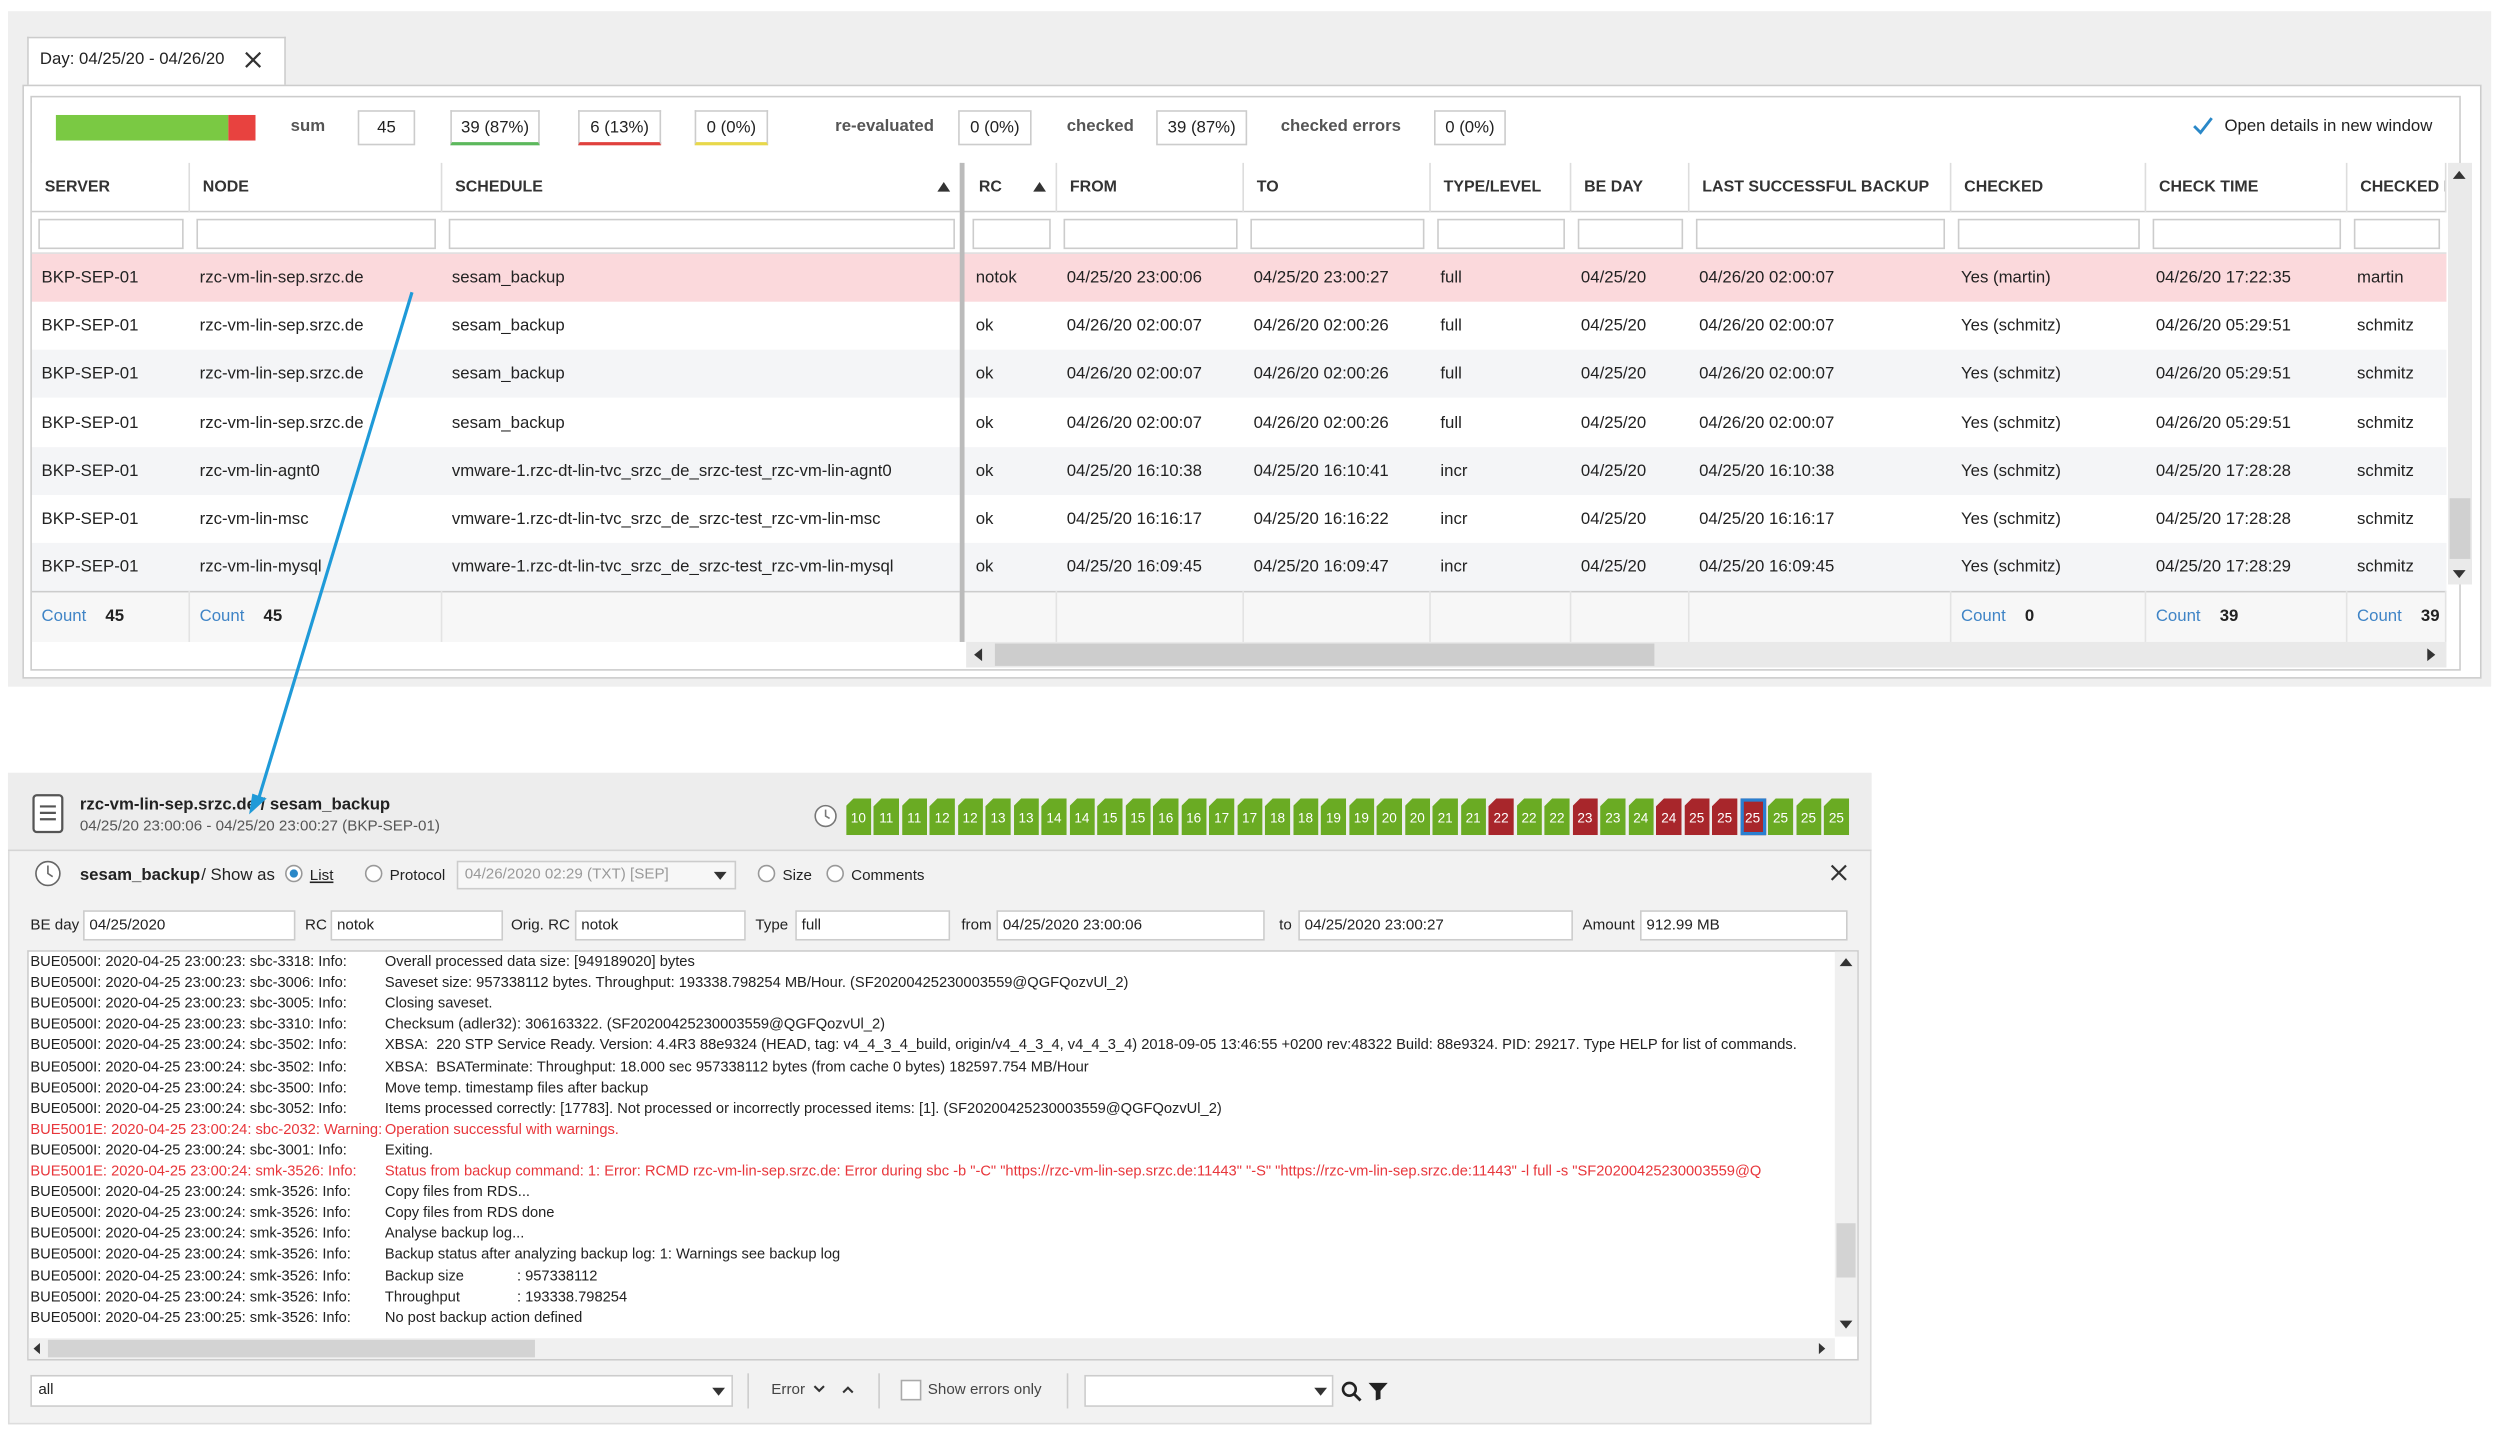 The height and width of the screenshot is (1440, 2504). I want to click on field-label: RC, so click(316, 926).